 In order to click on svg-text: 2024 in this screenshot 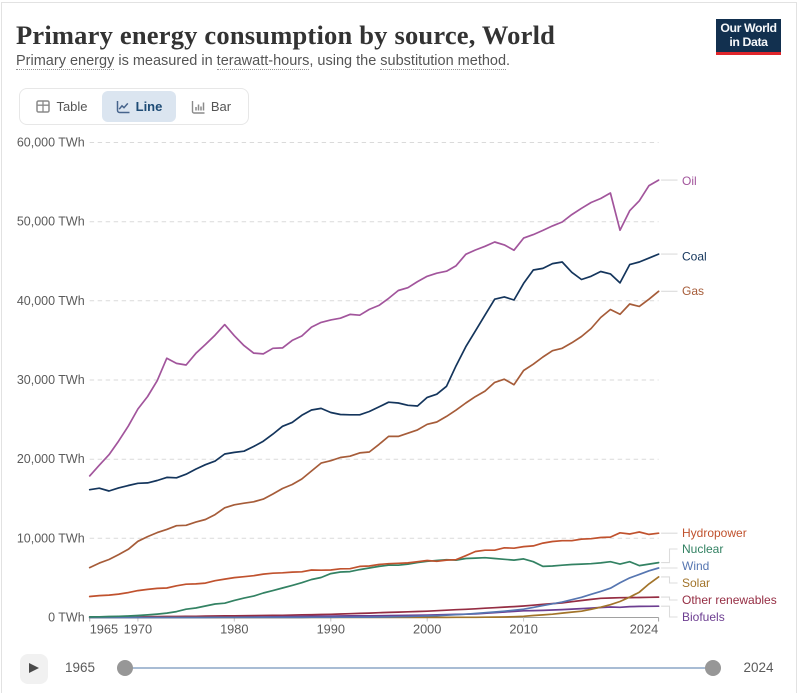, I will do `click(644, 629)`.